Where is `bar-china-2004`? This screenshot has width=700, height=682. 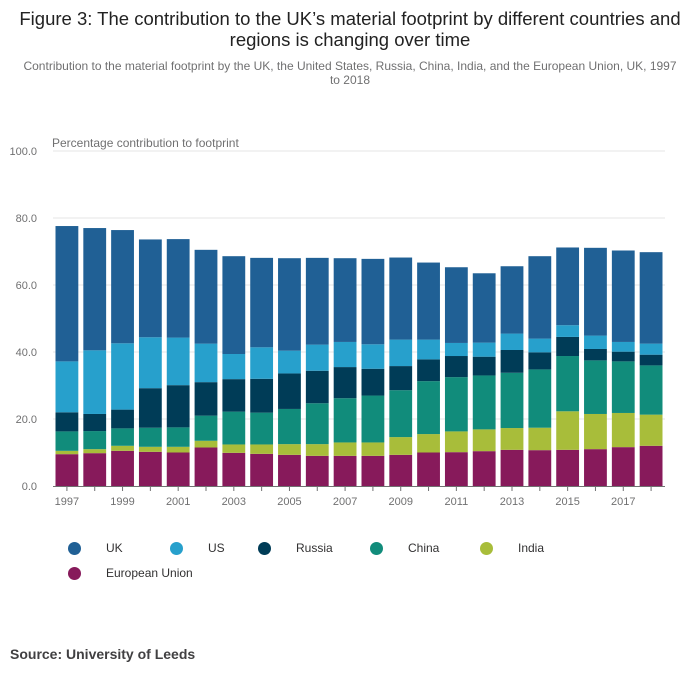 bar-china-2004 is located at coordinates (262, 428).